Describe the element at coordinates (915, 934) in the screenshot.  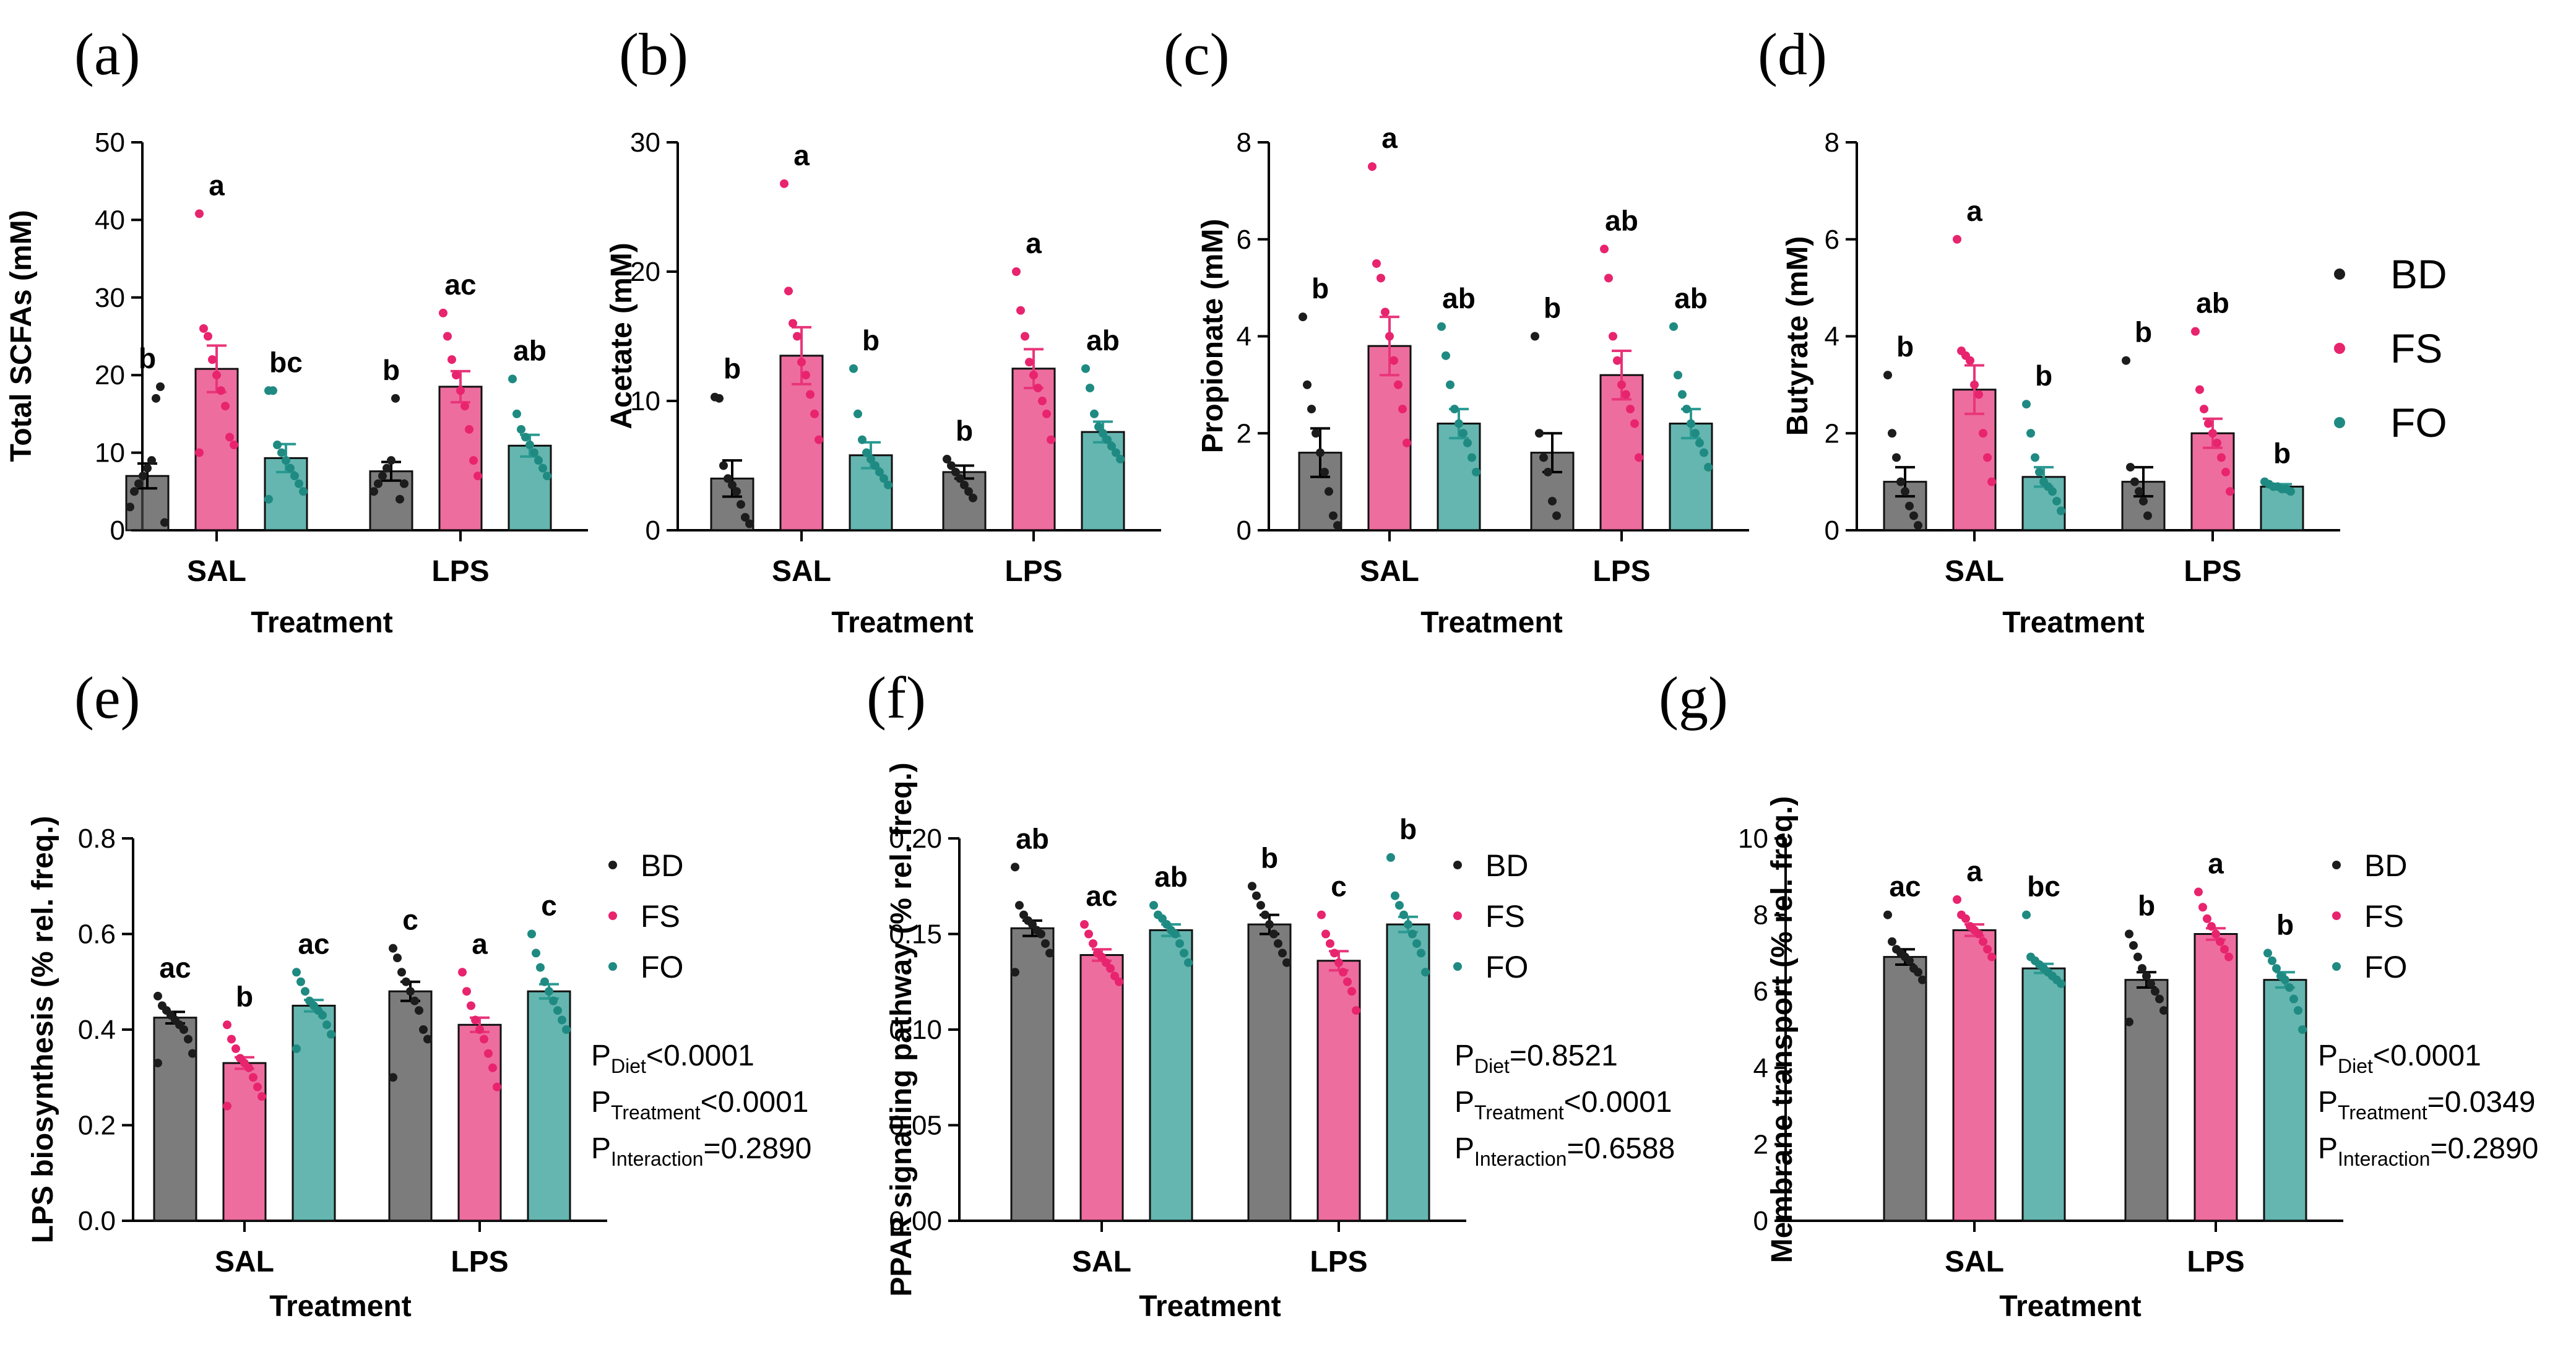
I see `y-tick-label: 0.15` at that location.